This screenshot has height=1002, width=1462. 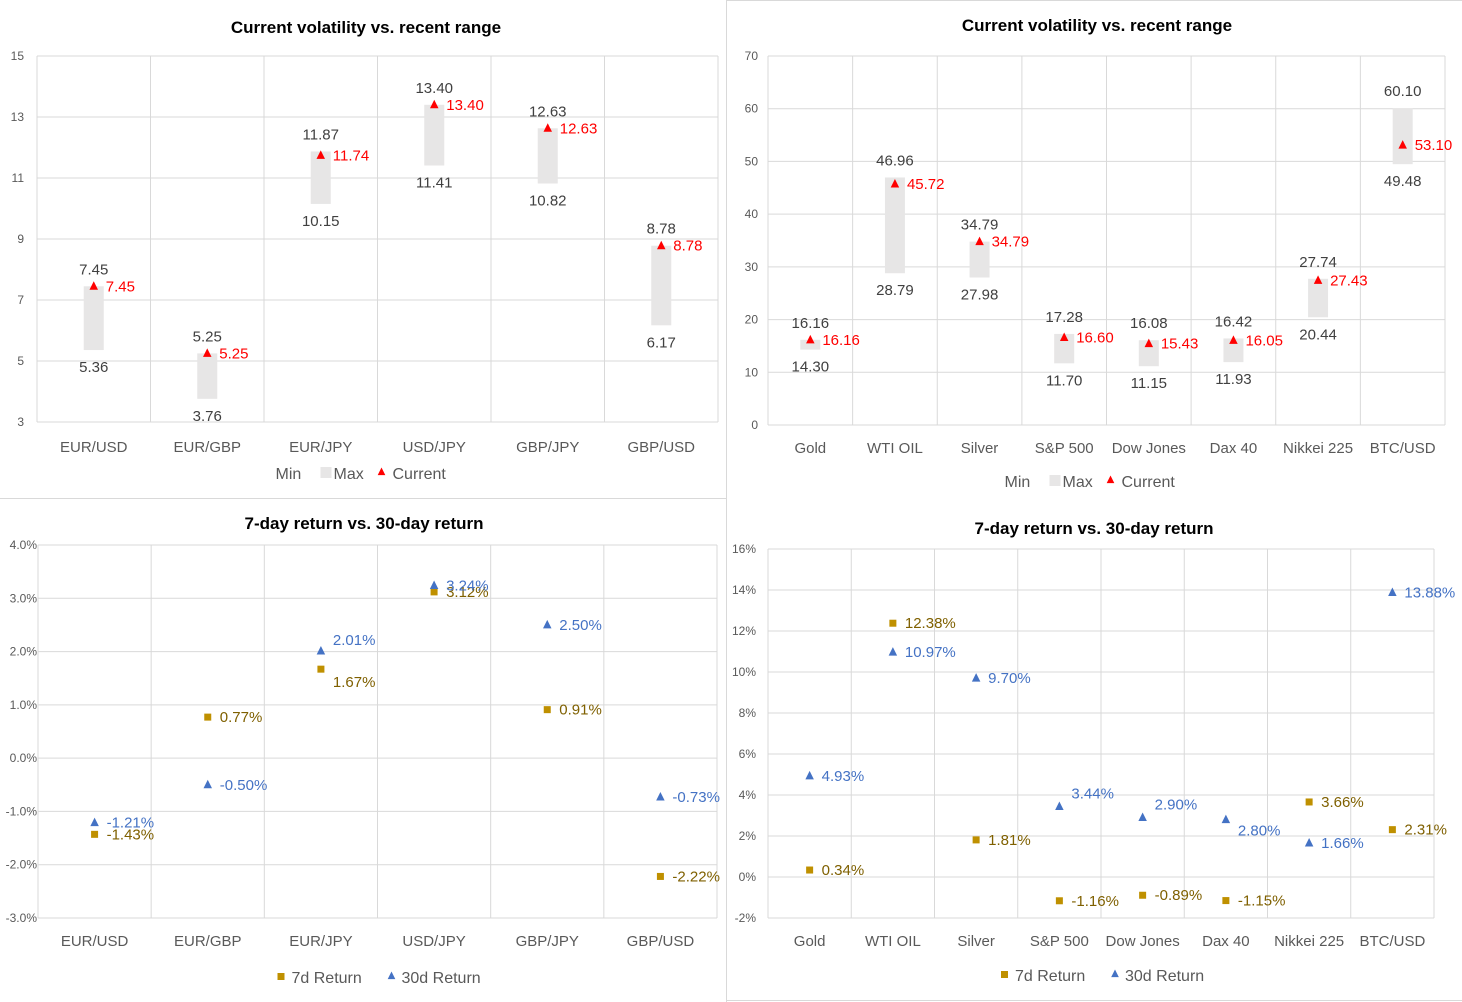 I want to click on max-data-label: 5.25, so click(x=207, y=336).